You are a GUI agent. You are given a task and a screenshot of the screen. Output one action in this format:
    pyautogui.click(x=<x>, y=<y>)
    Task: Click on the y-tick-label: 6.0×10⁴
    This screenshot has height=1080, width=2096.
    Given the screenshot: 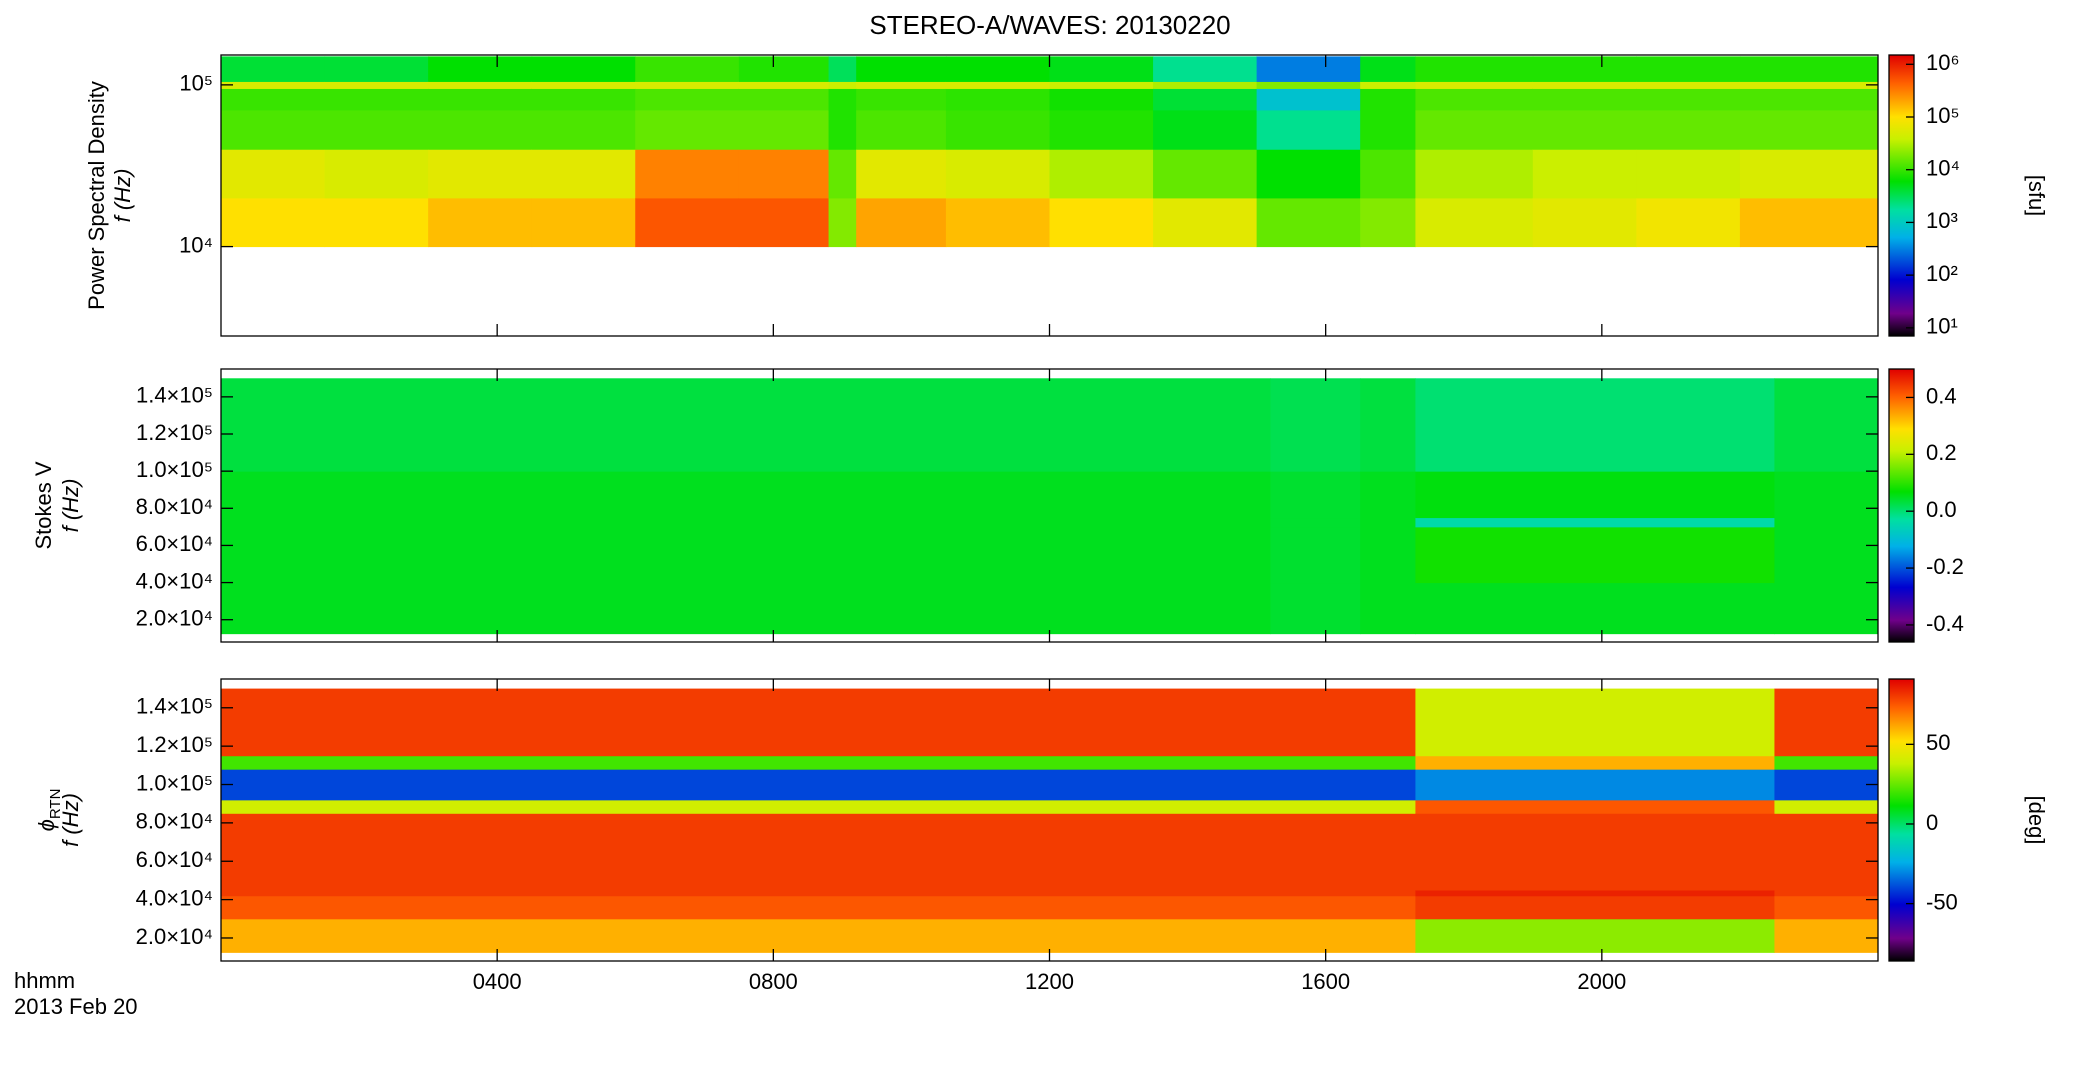 What is the action you would take?
    pyautogui.click(x=174, y=859)
    